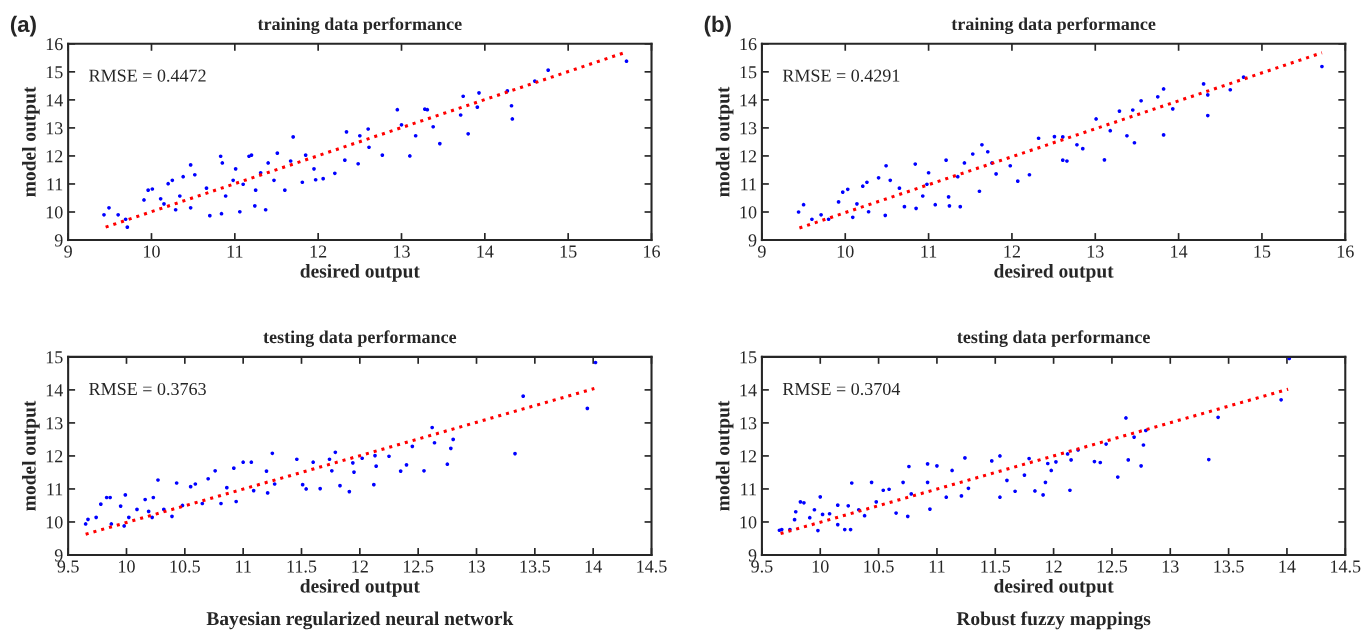  Describe the element at coordinates (841, 389) in the screenshot. I see `annotation: RMSE = 0.3704` at that location.